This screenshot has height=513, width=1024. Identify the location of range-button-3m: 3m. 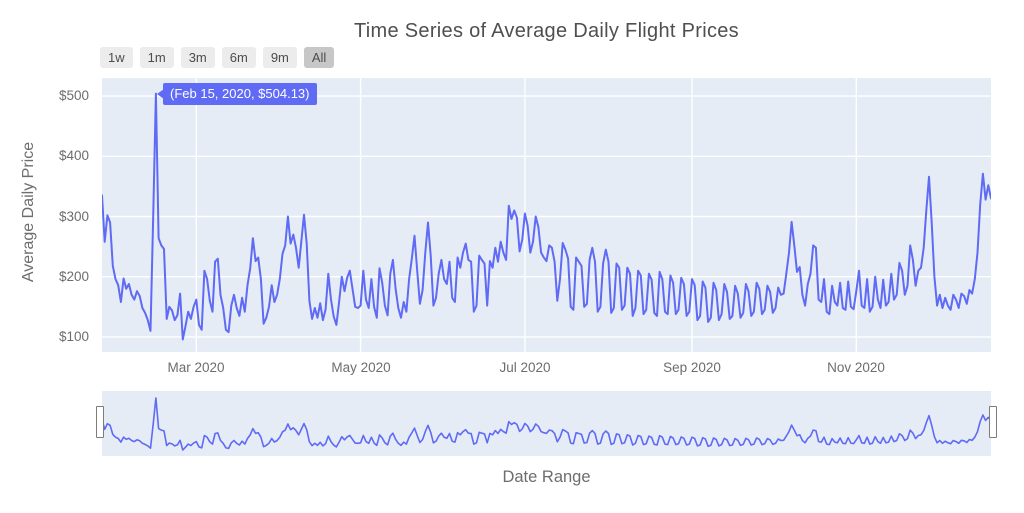
(197, 57).